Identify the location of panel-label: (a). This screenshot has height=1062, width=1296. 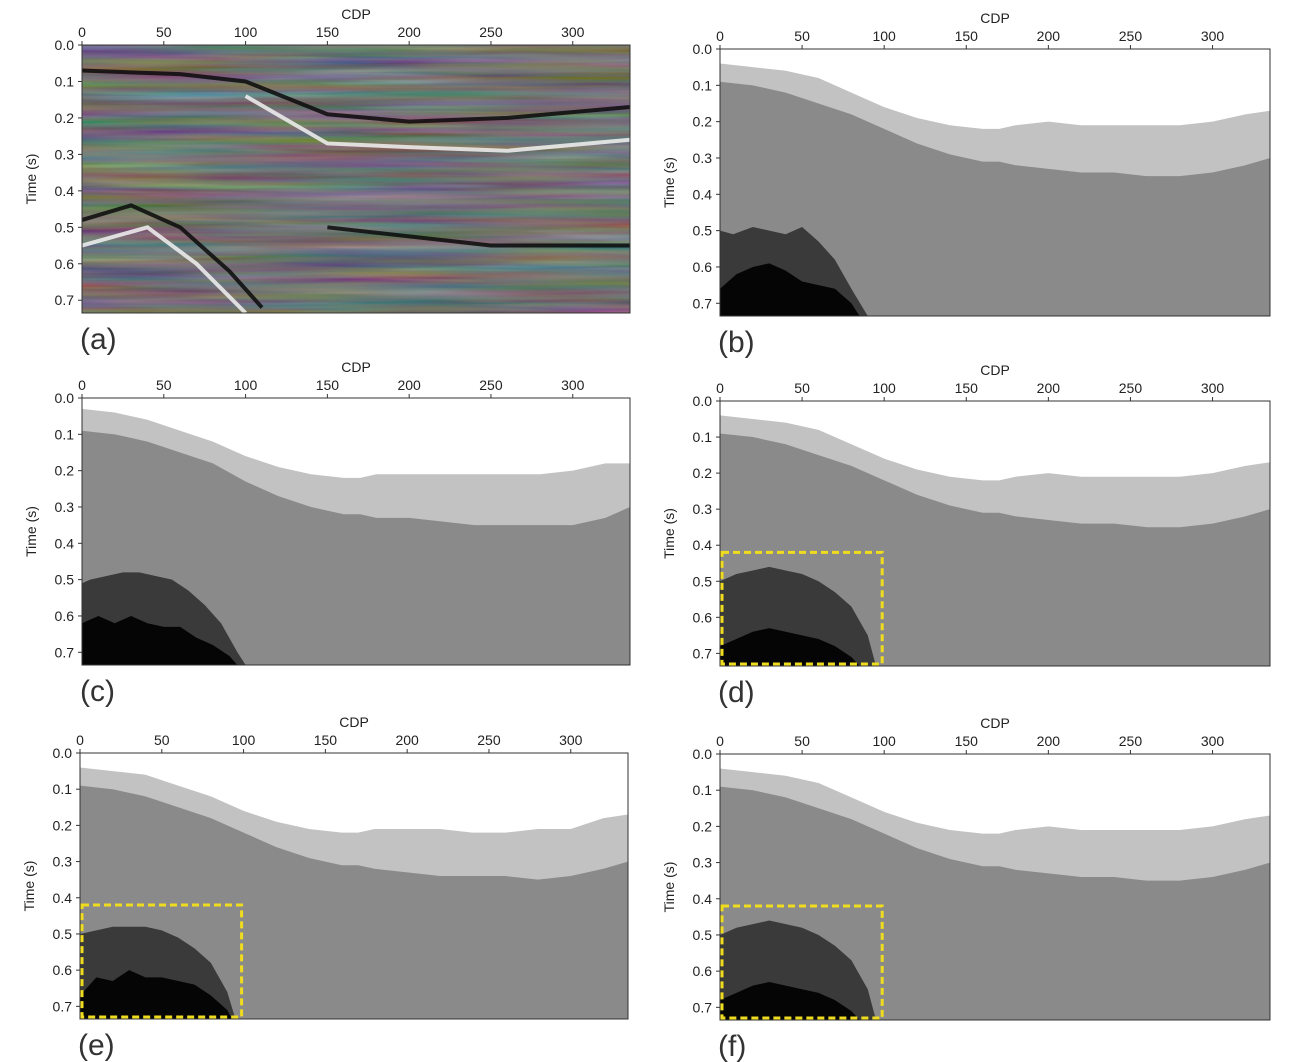
(98, 339).